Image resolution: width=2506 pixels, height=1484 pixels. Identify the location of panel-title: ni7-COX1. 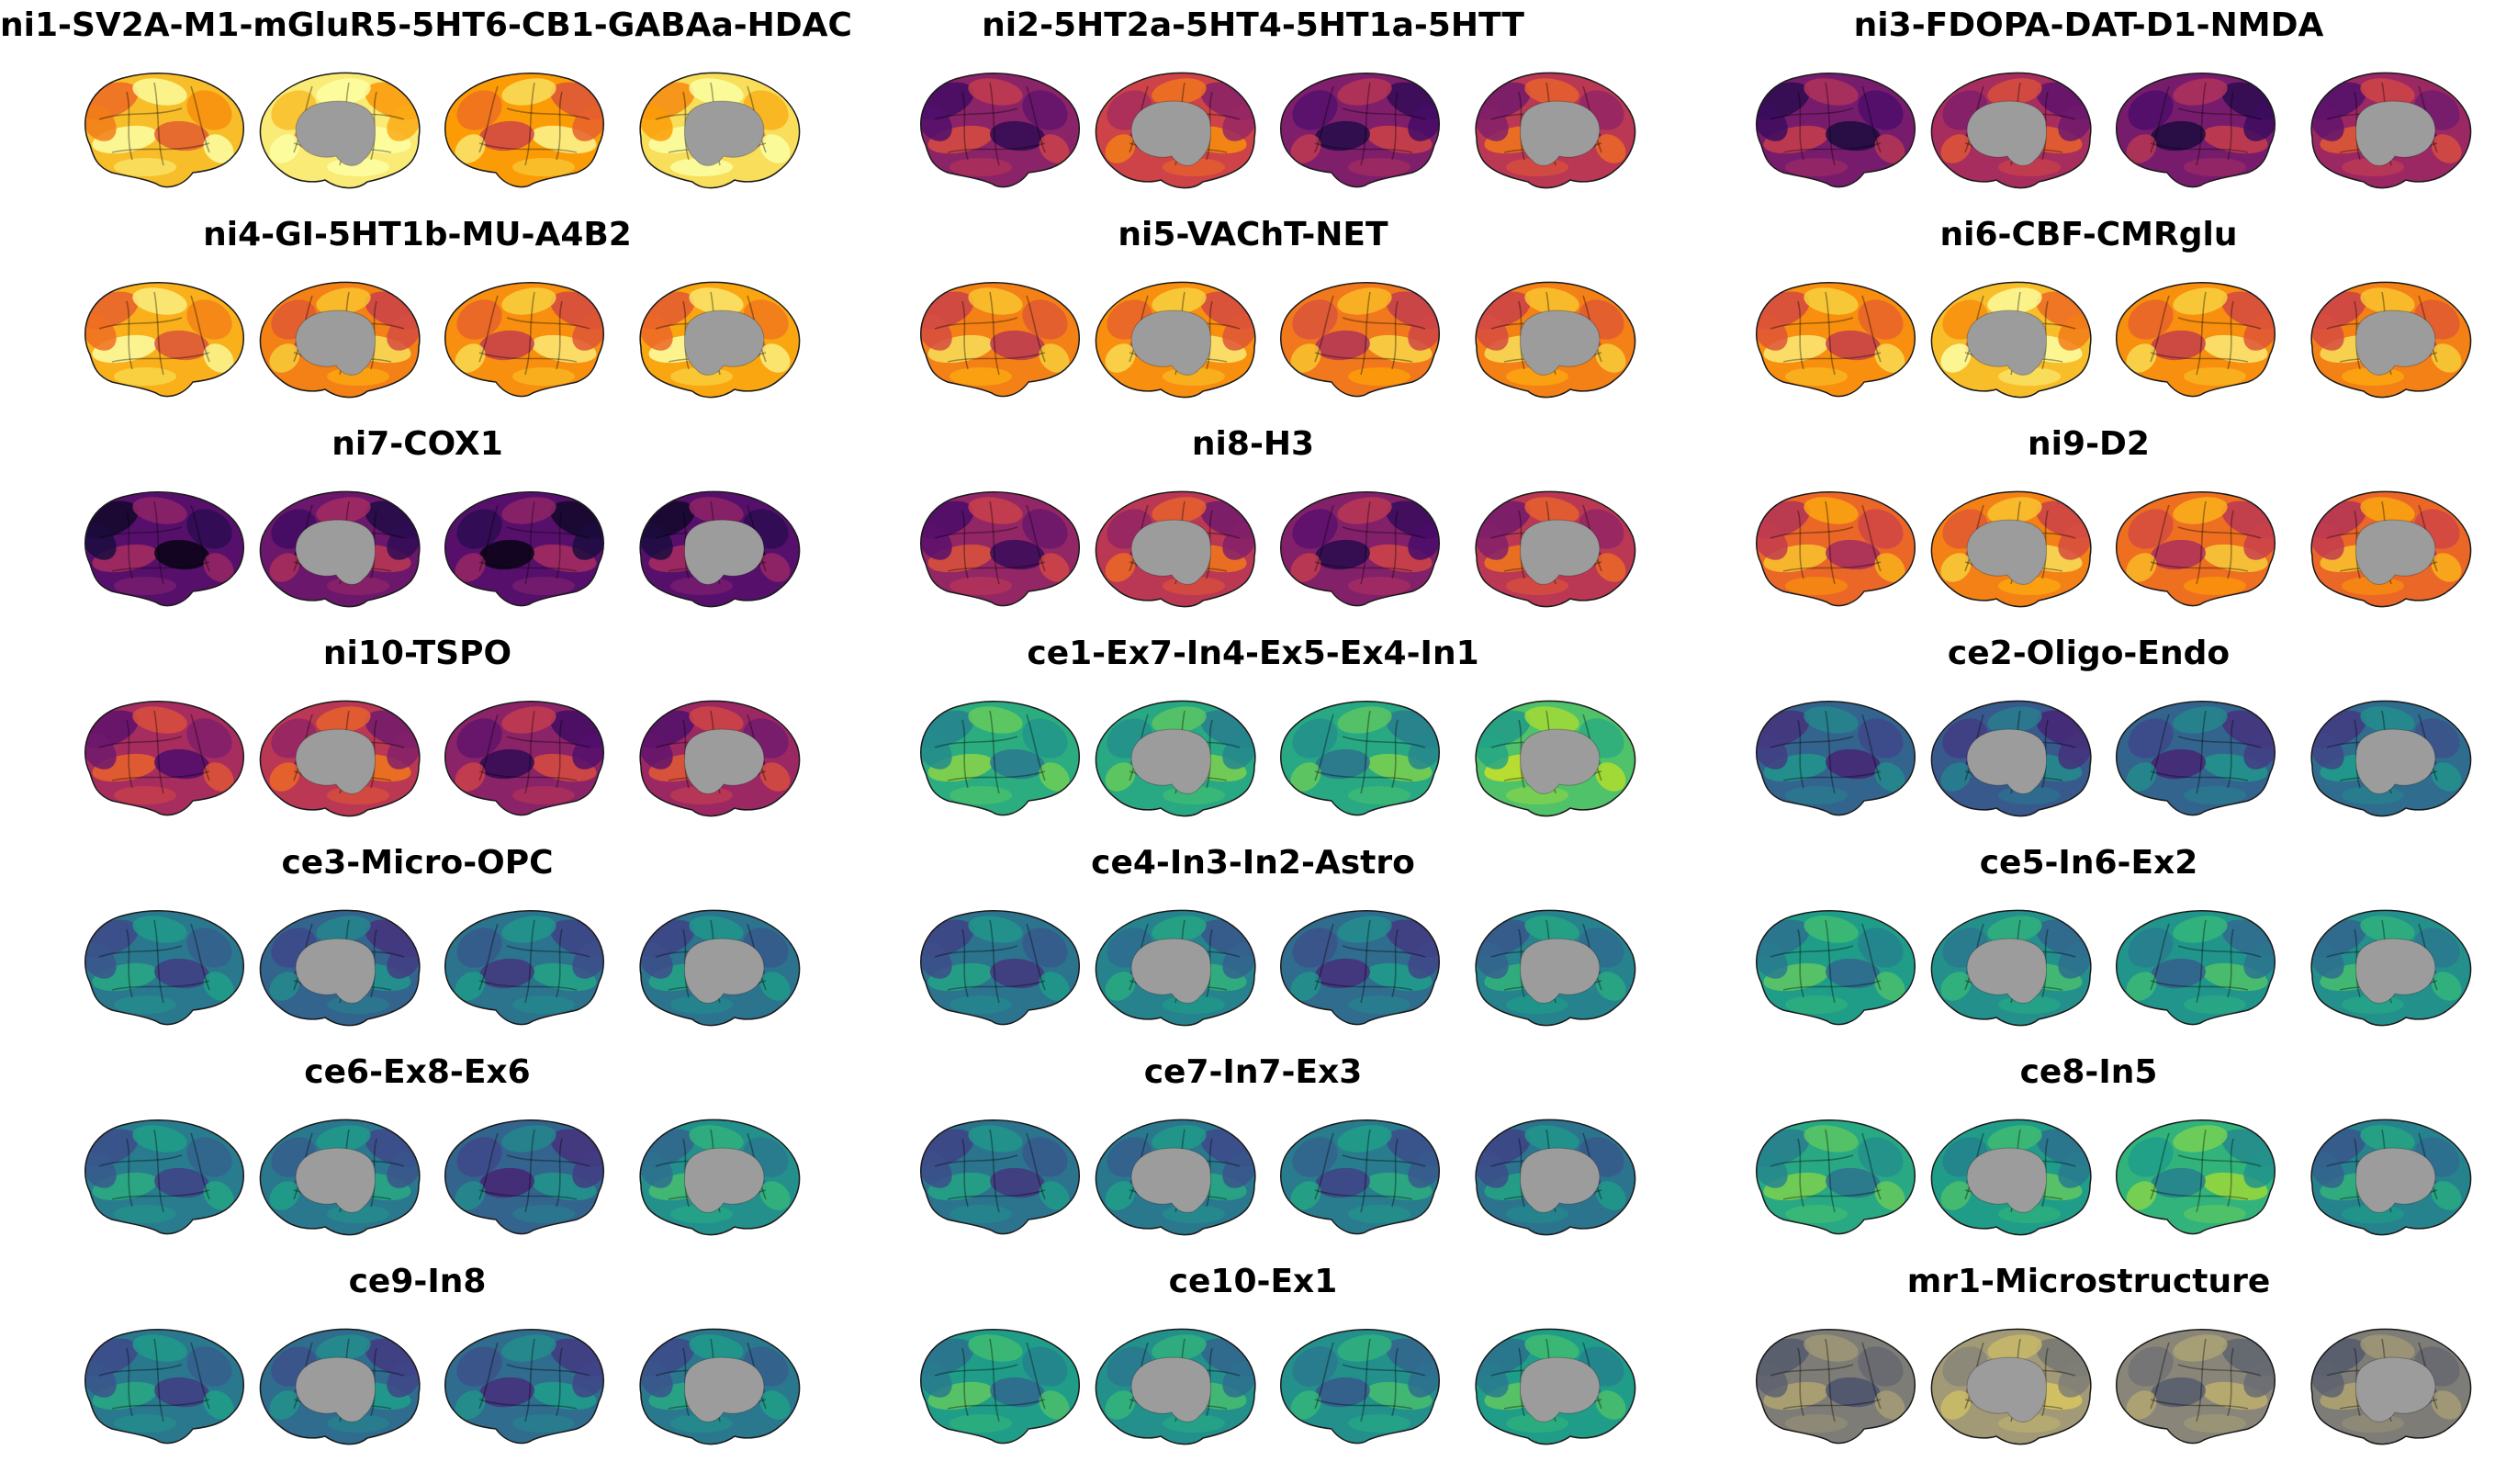
(417, 444).